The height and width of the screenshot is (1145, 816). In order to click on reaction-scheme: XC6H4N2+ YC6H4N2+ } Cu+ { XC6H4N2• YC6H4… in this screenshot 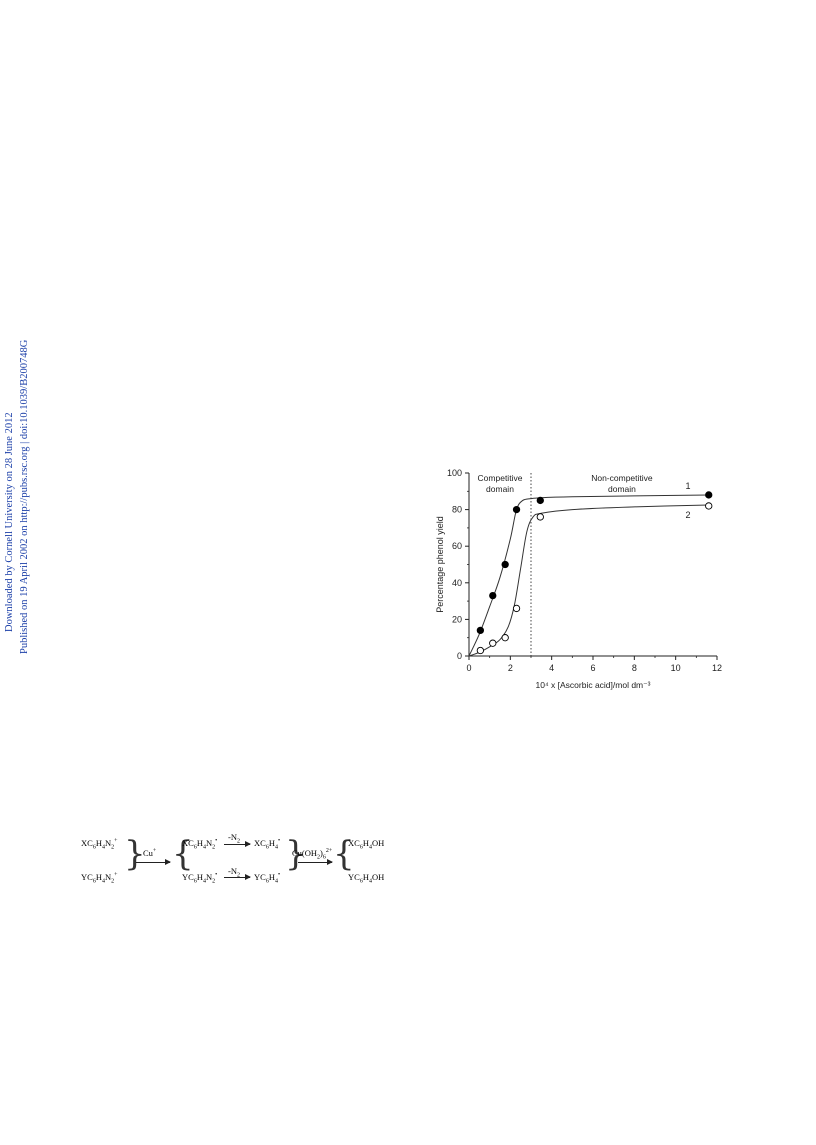, I will do `click(241, 860)`.